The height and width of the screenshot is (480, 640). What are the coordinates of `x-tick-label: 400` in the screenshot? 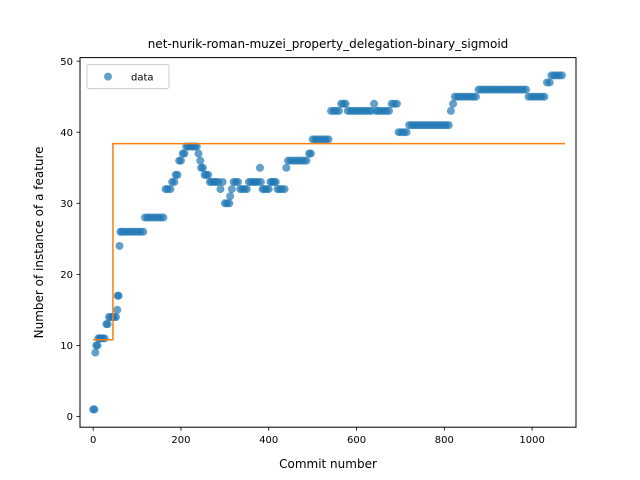 It's located at (268, 440).